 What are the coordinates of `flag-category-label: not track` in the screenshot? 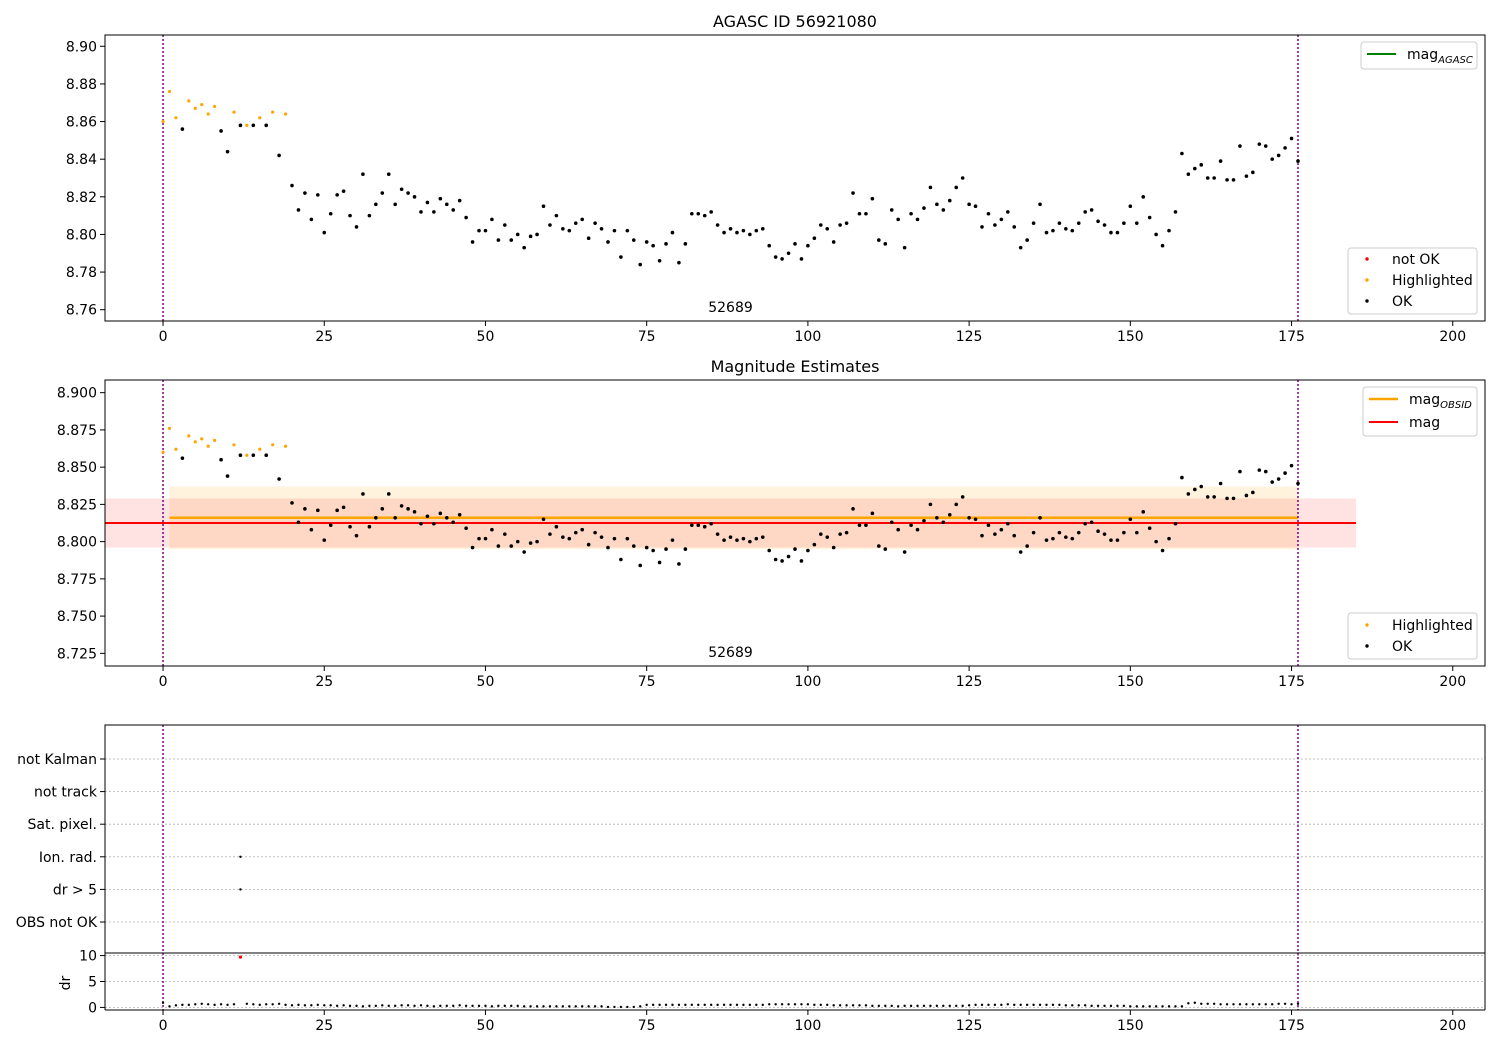 It's located at (66, 793).